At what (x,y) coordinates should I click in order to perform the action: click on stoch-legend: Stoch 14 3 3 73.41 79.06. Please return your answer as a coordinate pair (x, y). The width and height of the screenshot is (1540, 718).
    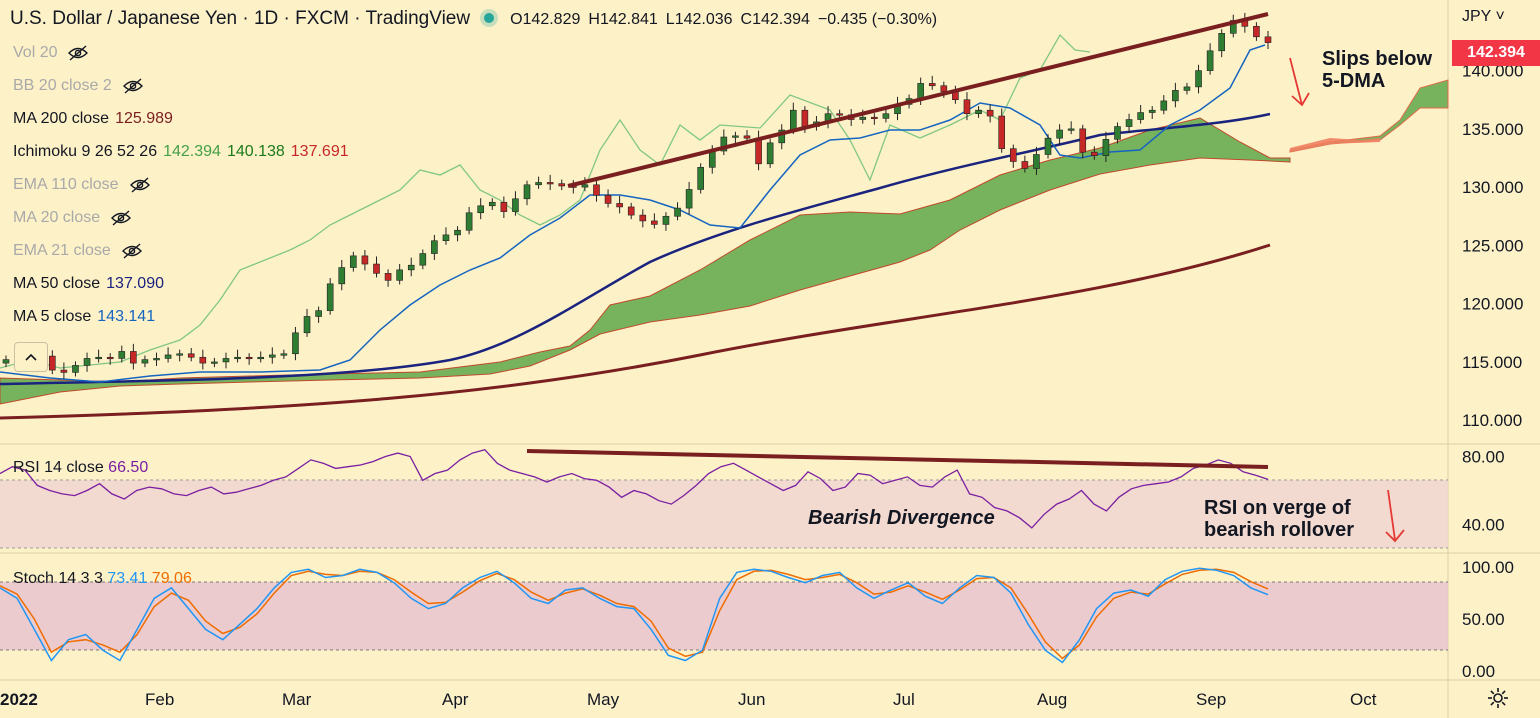
    Looking at the image, I should click on (102, 578).